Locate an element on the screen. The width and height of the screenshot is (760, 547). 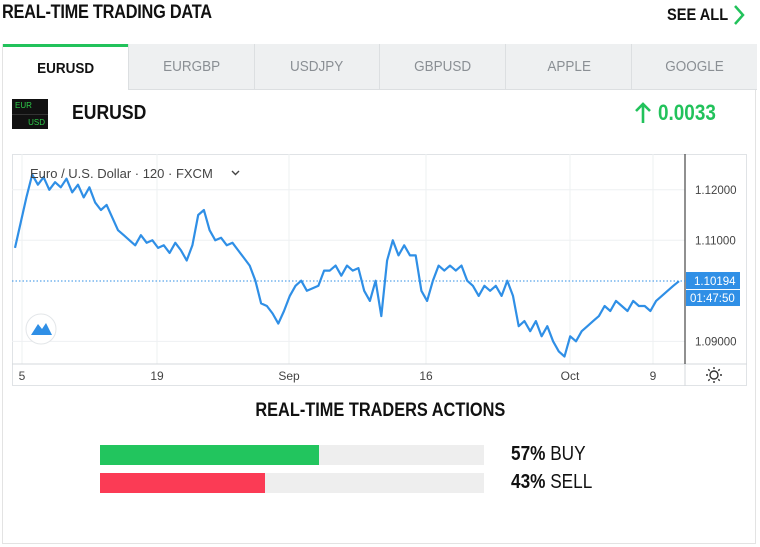
tab-label: GOOGLE is located at coordinates (694, 66).